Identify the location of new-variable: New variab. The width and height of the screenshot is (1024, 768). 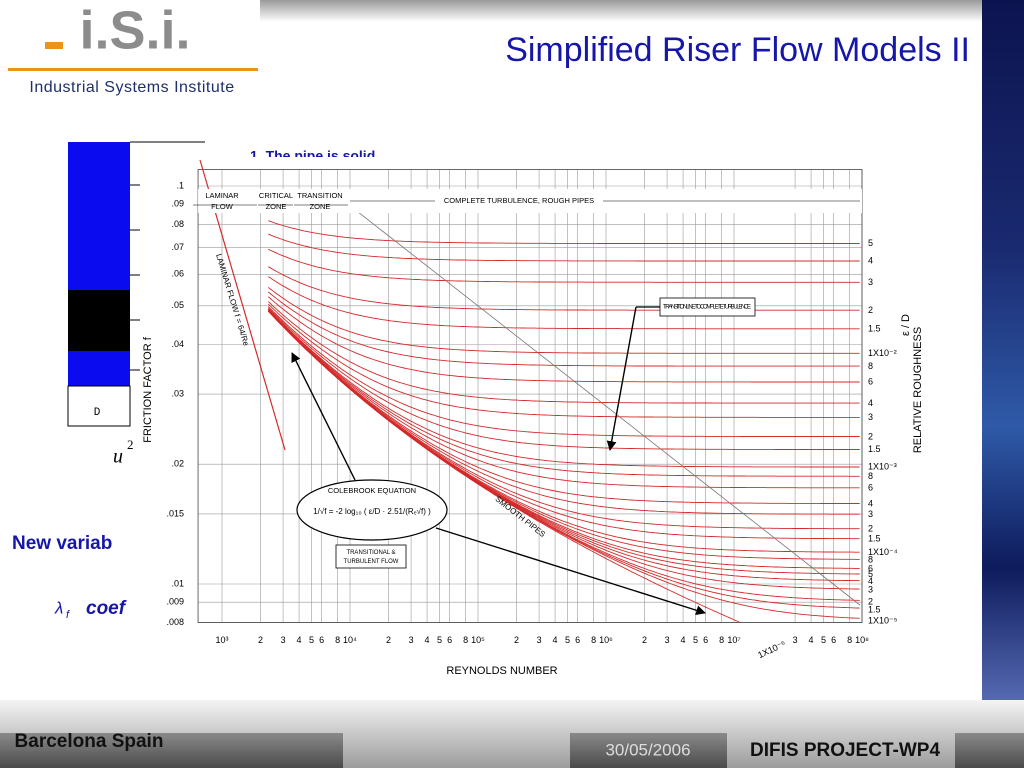
(62, 543).